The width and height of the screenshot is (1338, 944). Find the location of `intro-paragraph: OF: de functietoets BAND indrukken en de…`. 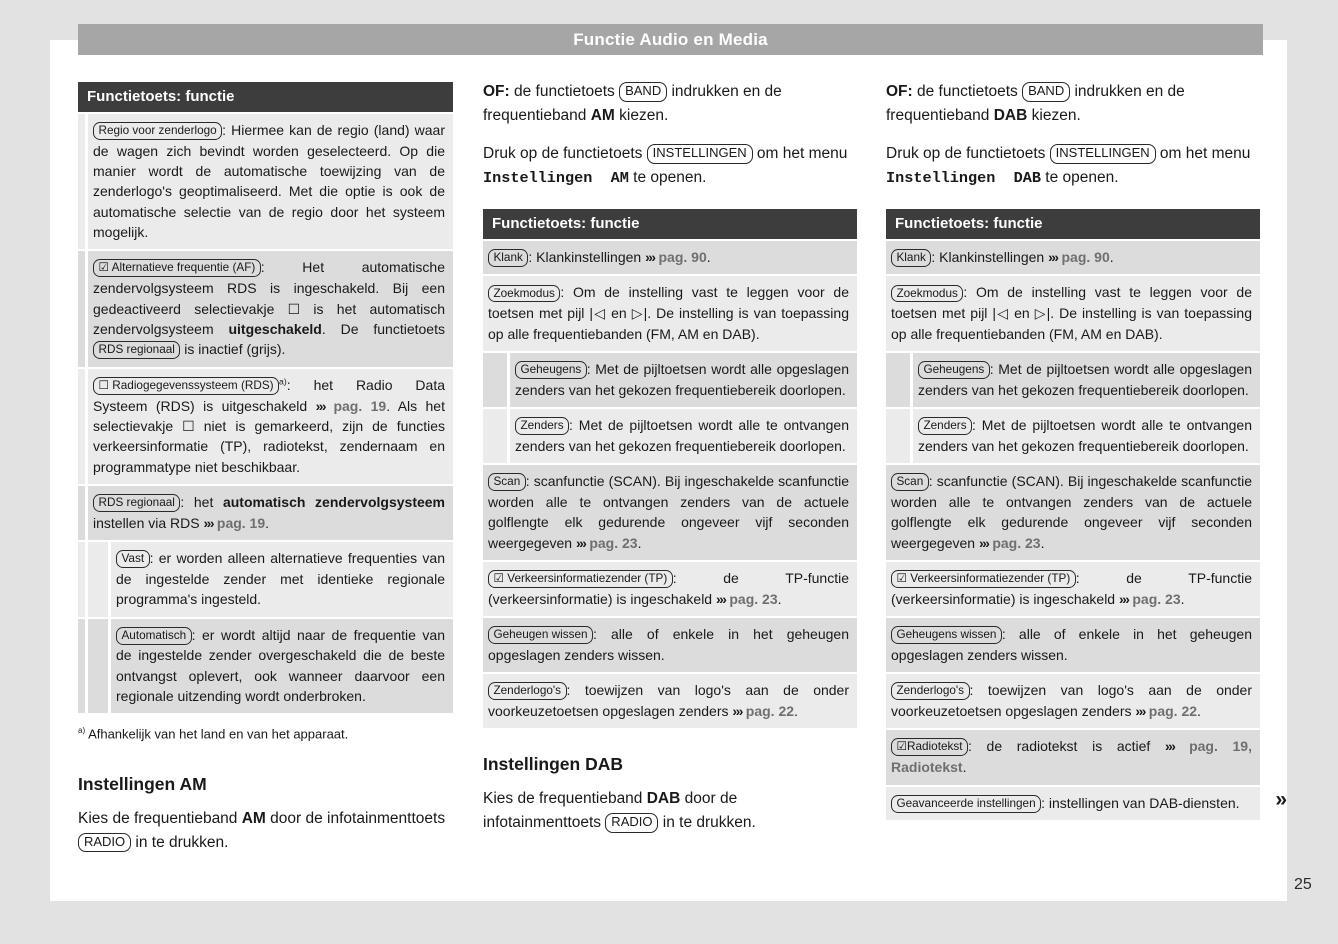

intro-paragraph: OF: de functietoets BAND indrukken en de… is located at coordinates (632, 103).